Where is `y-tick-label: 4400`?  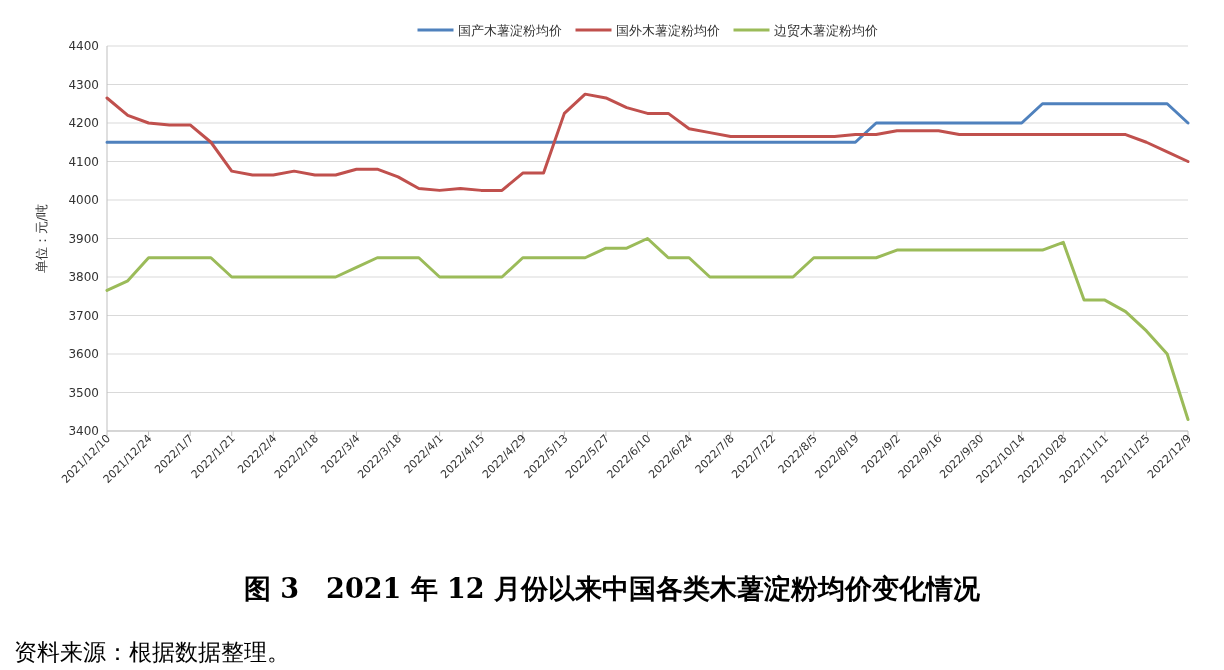
y-tick-label: 4400 is located at coordinates (83, 46).